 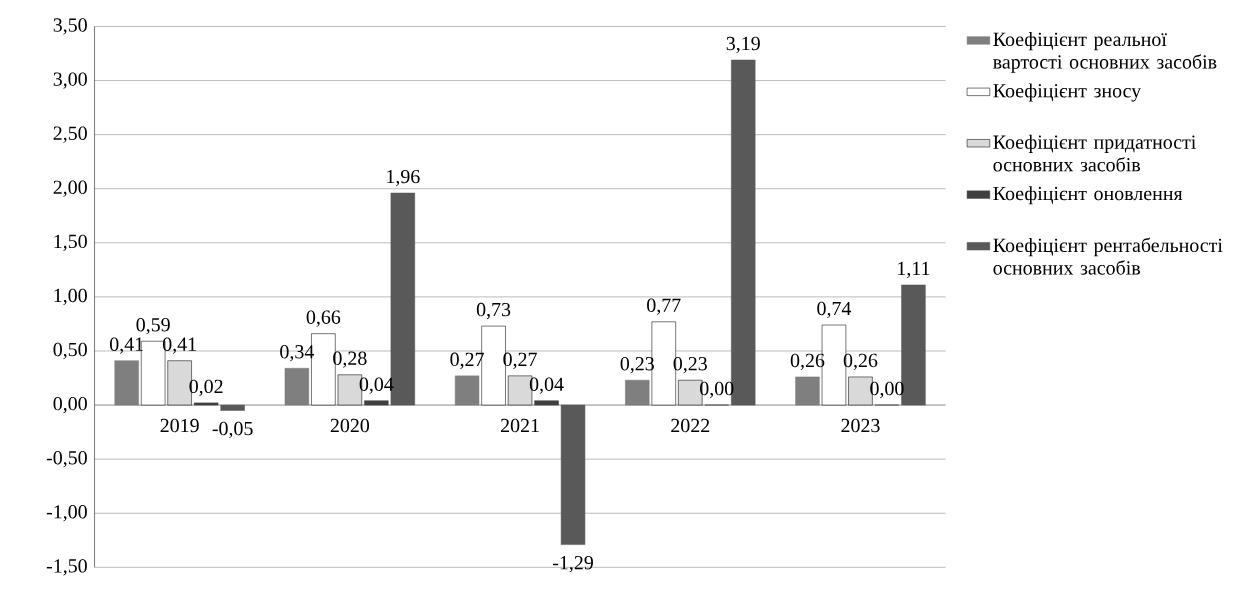 What do you see at coordinates (70, 188) in the screenshot?
I see `y-tick-label: 2,00` at bounding box center [70, 188].